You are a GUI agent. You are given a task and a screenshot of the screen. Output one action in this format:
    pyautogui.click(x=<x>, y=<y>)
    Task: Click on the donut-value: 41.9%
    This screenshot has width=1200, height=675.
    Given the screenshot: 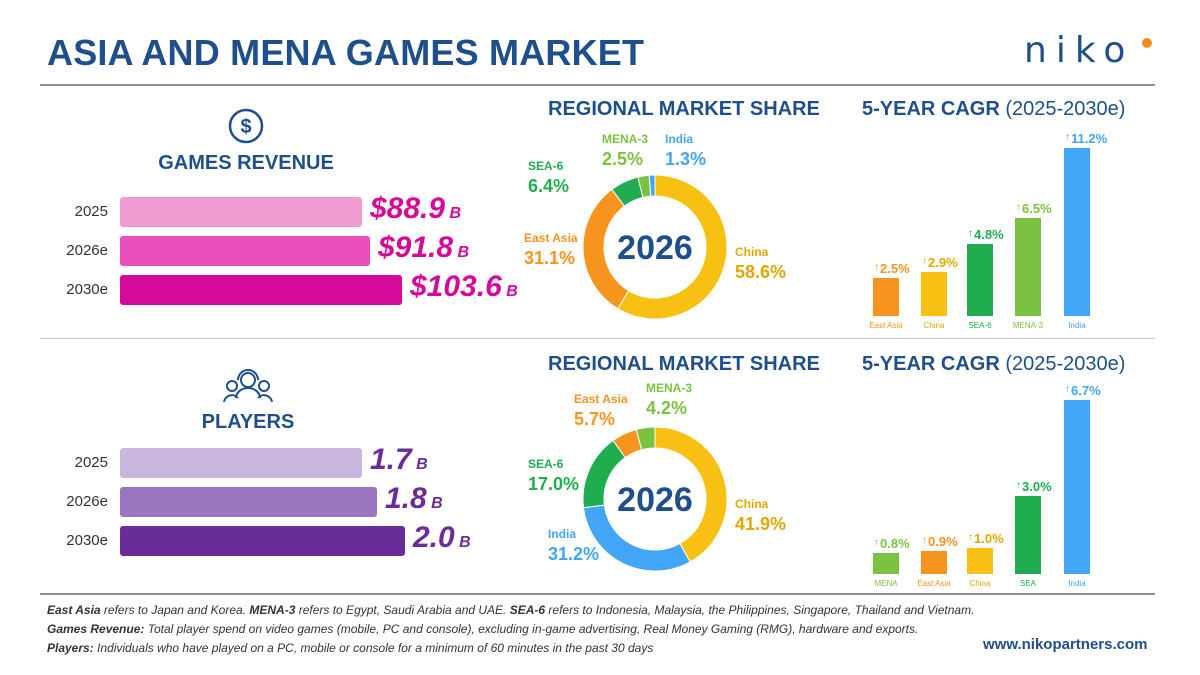 What is the action you would take?
    pyautogui.click(x=760, y=524)
    